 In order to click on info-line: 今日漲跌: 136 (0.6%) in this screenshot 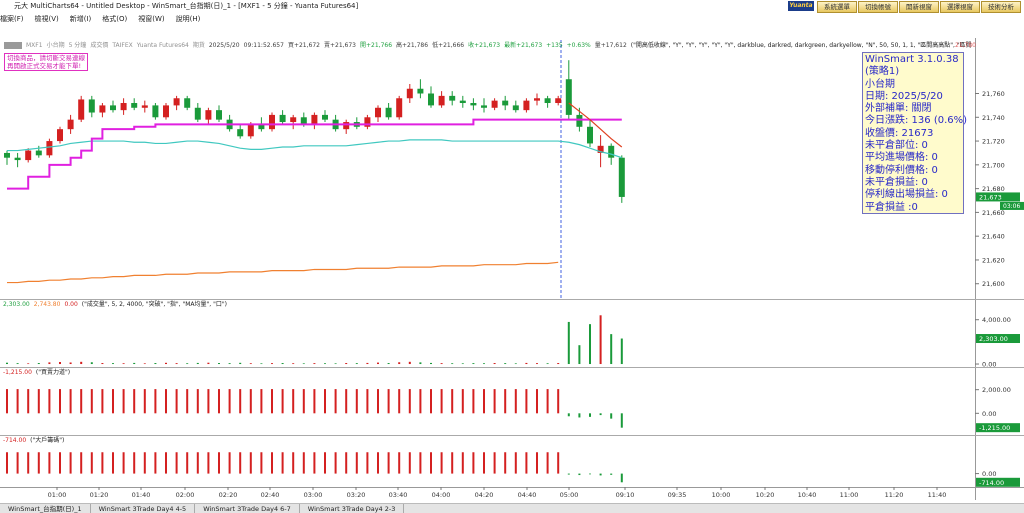, I will do `click(916, 121)`.